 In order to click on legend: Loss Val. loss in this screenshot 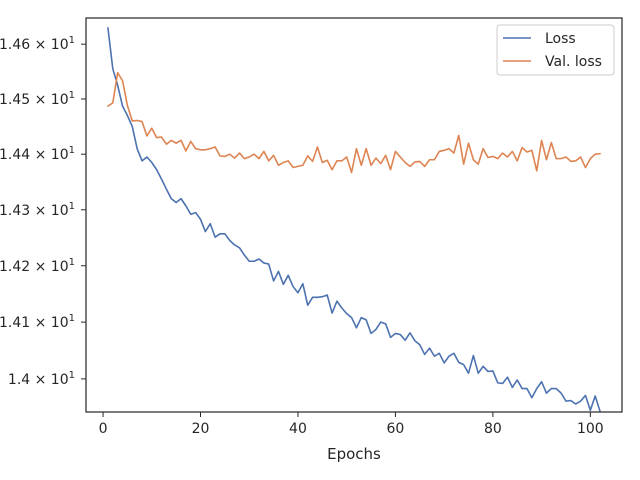, I will do `click(555, 50)`.